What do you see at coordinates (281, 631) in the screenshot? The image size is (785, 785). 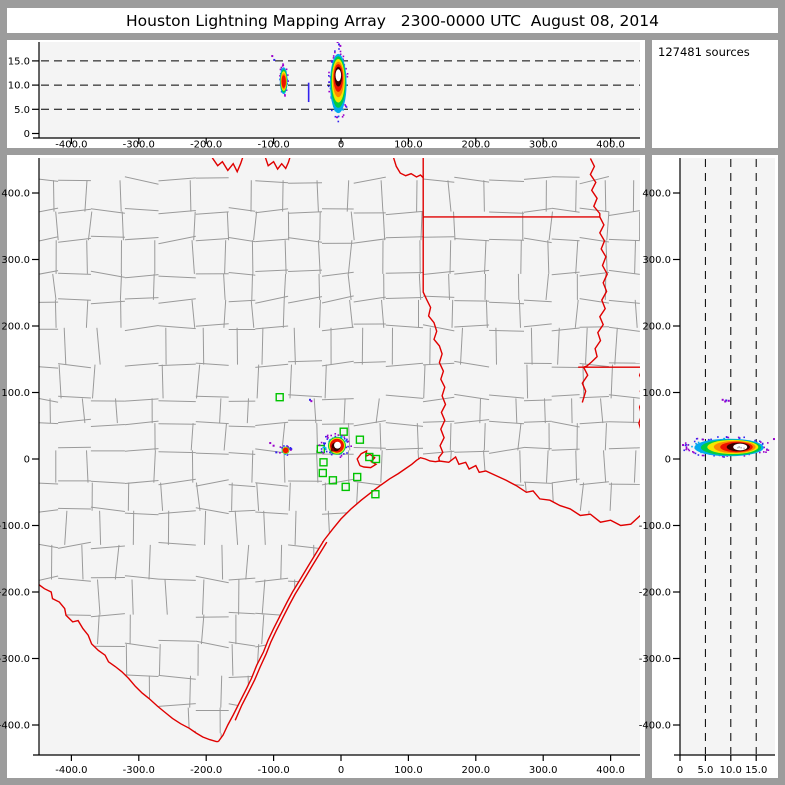 I see `border-barrier_island` at bounding box center [281, 631].